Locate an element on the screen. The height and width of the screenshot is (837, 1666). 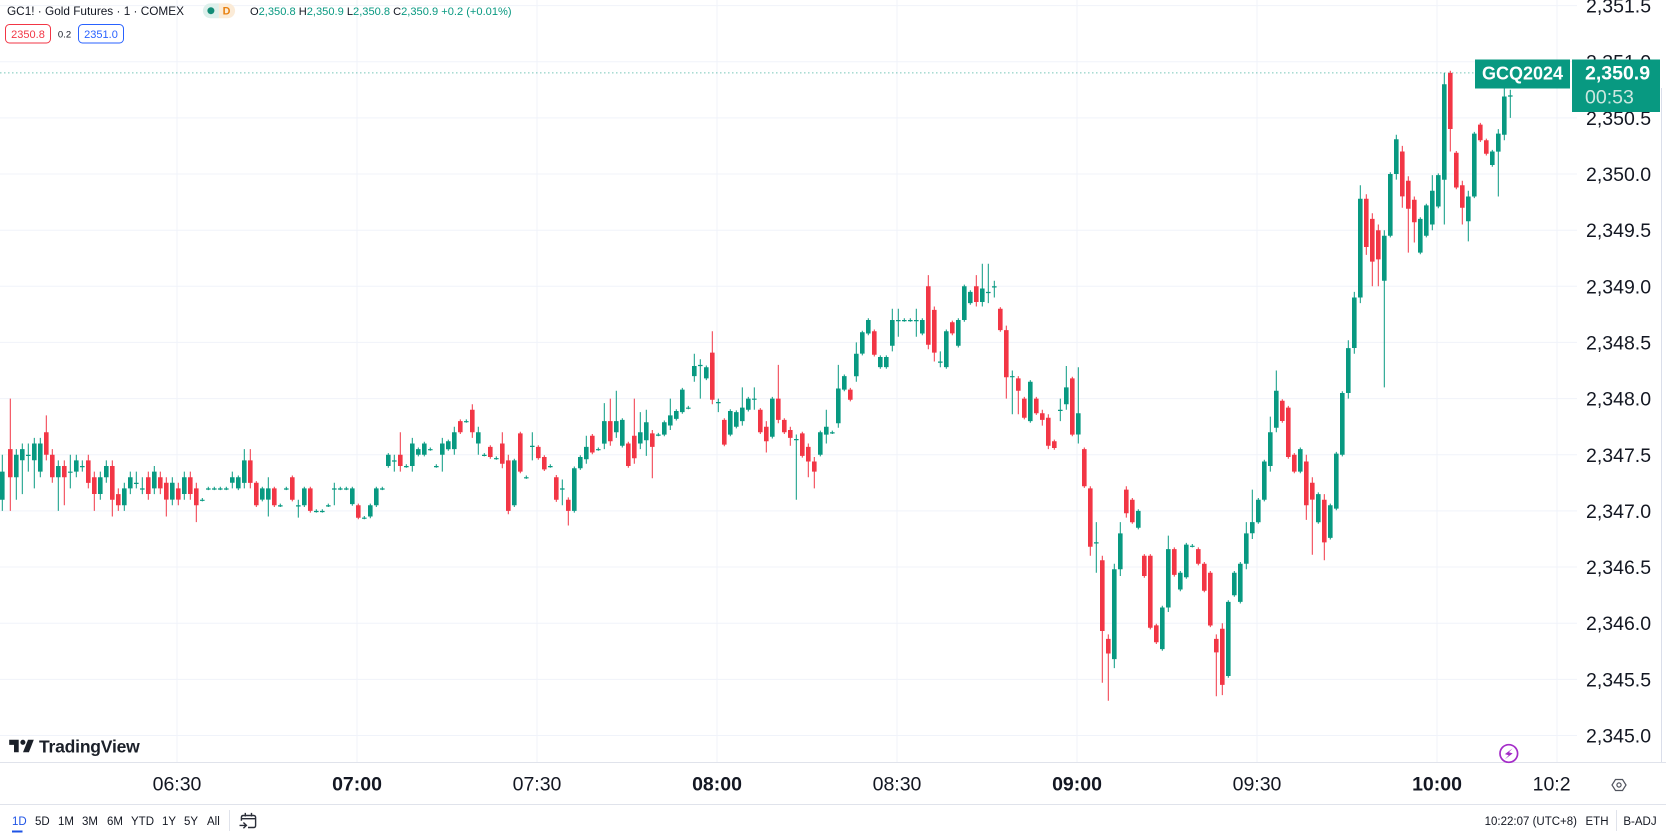
svg-text: TradingView is located at coordinates (89, 747).